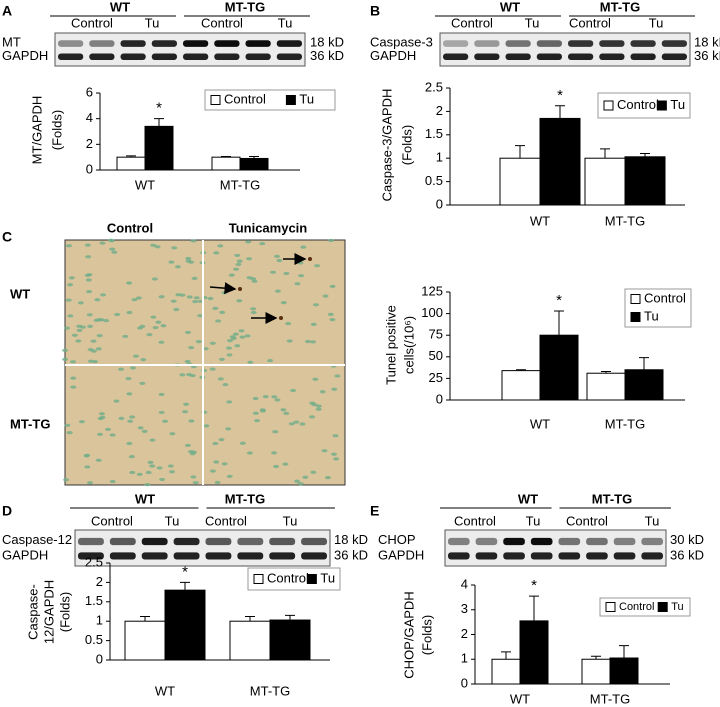  Describe the element at coordinates (436, 355) in the screenshot. I see `y-tick-label: 50` at that location.